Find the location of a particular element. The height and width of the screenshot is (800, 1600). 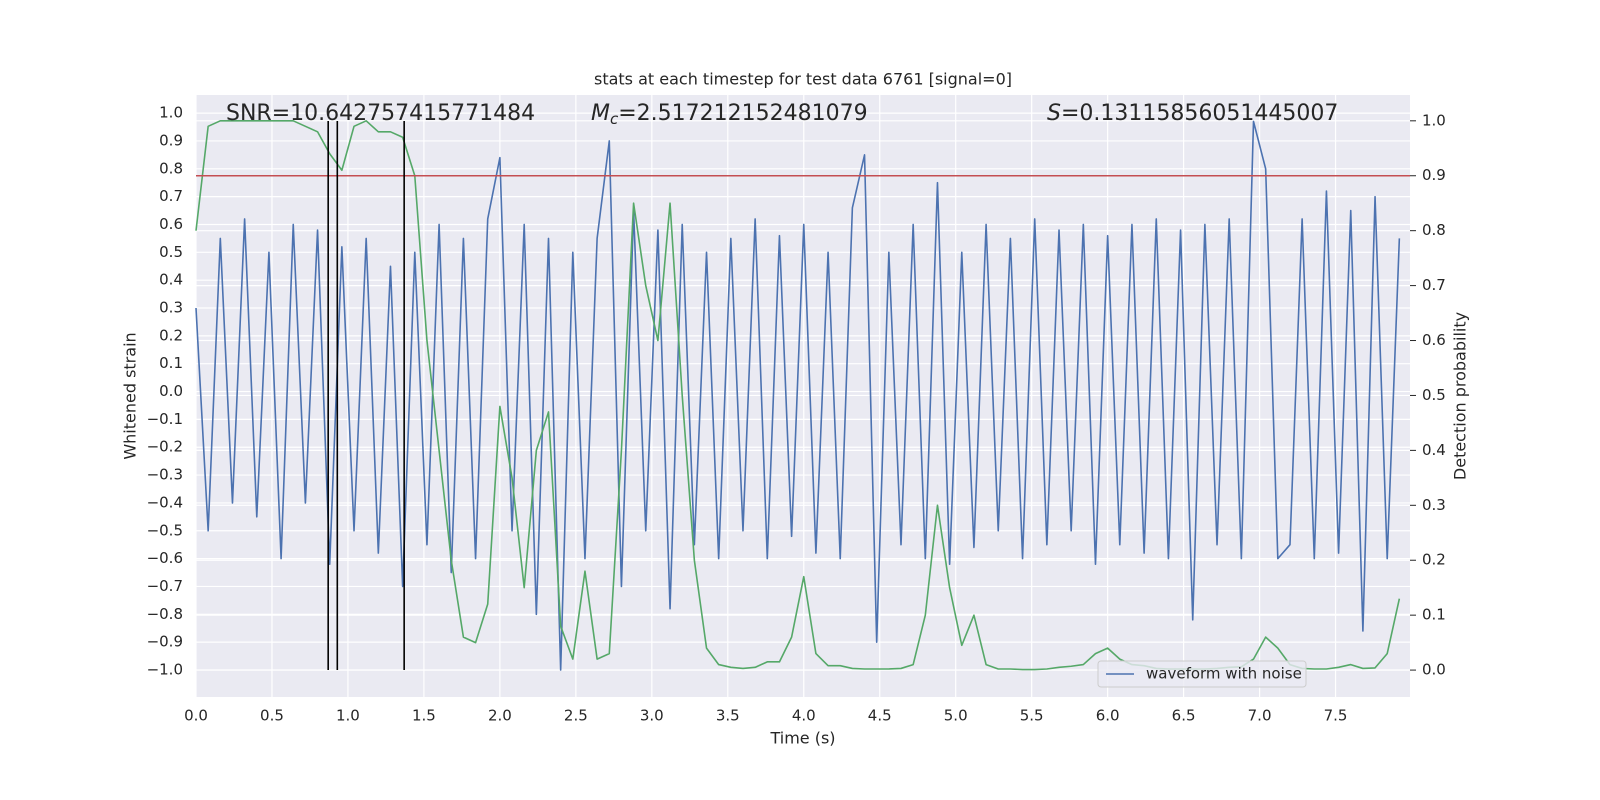

y-tick-label: −0.7 is located at coordinates (165, 586).